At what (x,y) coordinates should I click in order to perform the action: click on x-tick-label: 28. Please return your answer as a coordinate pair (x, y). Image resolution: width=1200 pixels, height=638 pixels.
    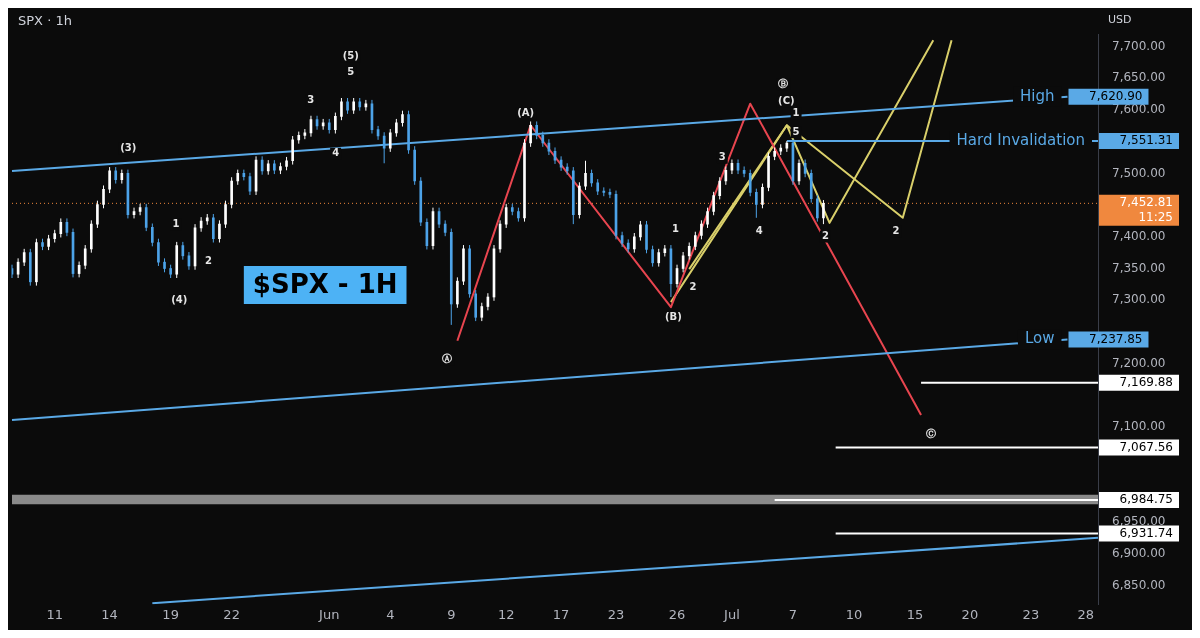
    Looking at the image, I should click on (1086, 614).